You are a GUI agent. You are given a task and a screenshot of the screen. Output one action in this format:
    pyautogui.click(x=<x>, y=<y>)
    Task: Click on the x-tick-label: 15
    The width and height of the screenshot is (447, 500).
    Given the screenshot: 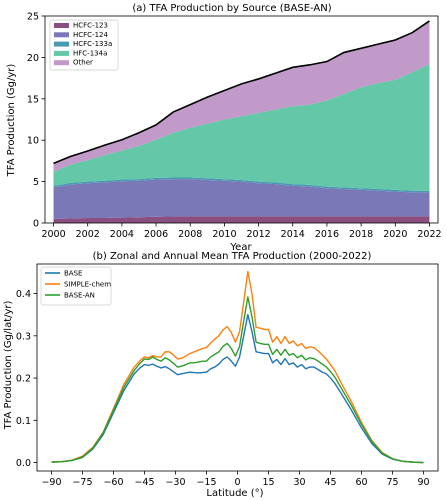 What is the action you would take?
    pyautogui.click(x=268, y=482)
    